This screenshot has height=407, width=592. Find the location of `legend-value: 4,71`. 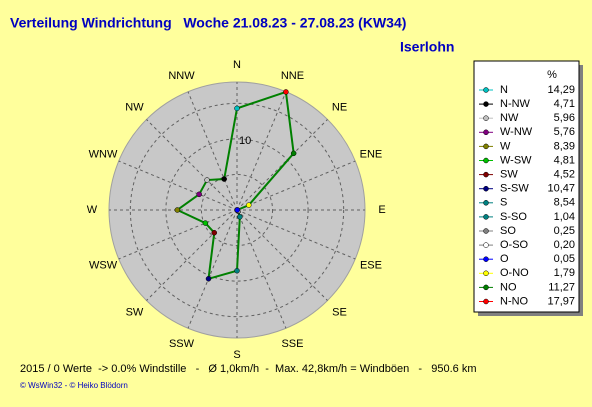

legend-value: 4,71 is located at coordinates (564, 104).